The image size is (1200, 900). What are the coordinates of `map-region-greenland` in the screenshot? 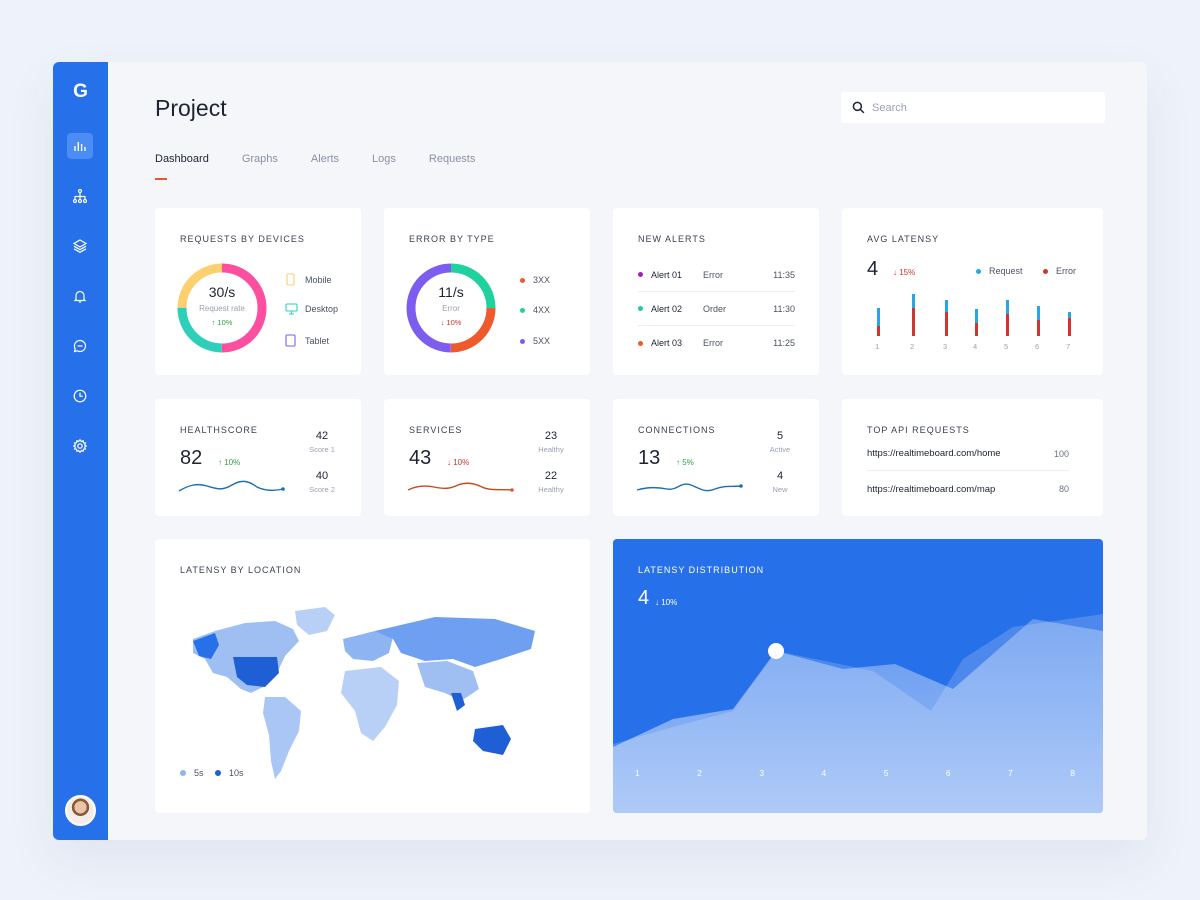 It's located at (315, 621).